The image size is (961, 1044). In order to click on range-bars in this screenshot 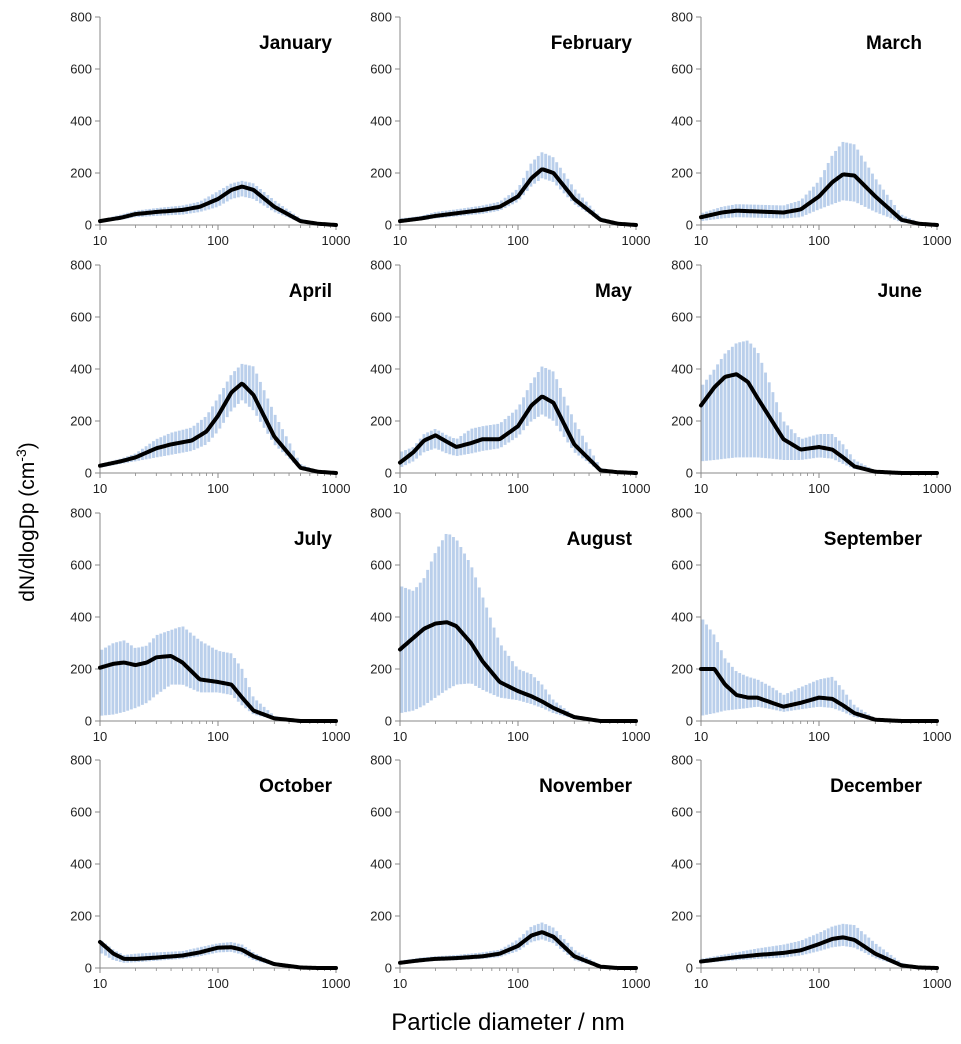, I will do `click(819, 183)`.